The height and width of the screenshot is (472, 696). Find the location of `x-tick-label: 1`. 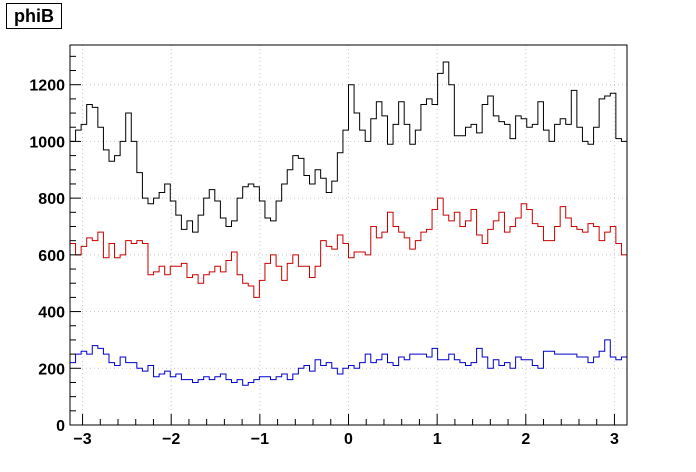

x-tick-label: 1 is located at coordinates (437, 439).